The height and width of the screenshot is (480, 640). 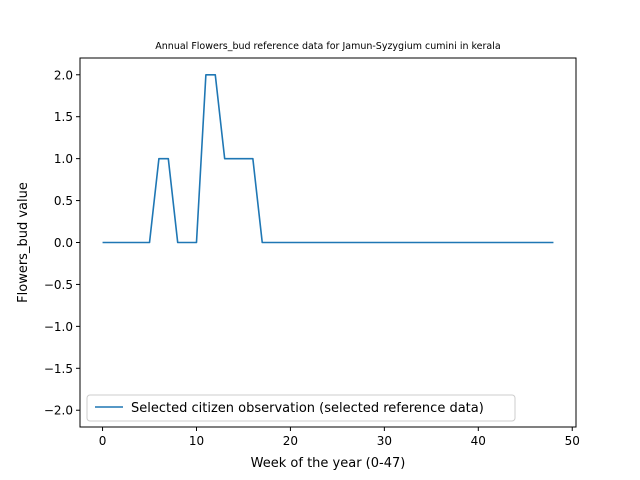 I want to click on y-tick-label: −2.0, so click(x=58, y=411).